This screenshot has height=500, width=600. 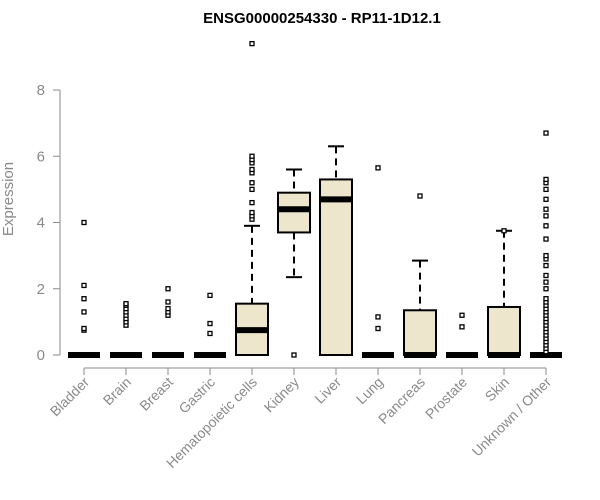 I want to click on y-axis: 0 2 4 6 8, so click(x=49, y=223).